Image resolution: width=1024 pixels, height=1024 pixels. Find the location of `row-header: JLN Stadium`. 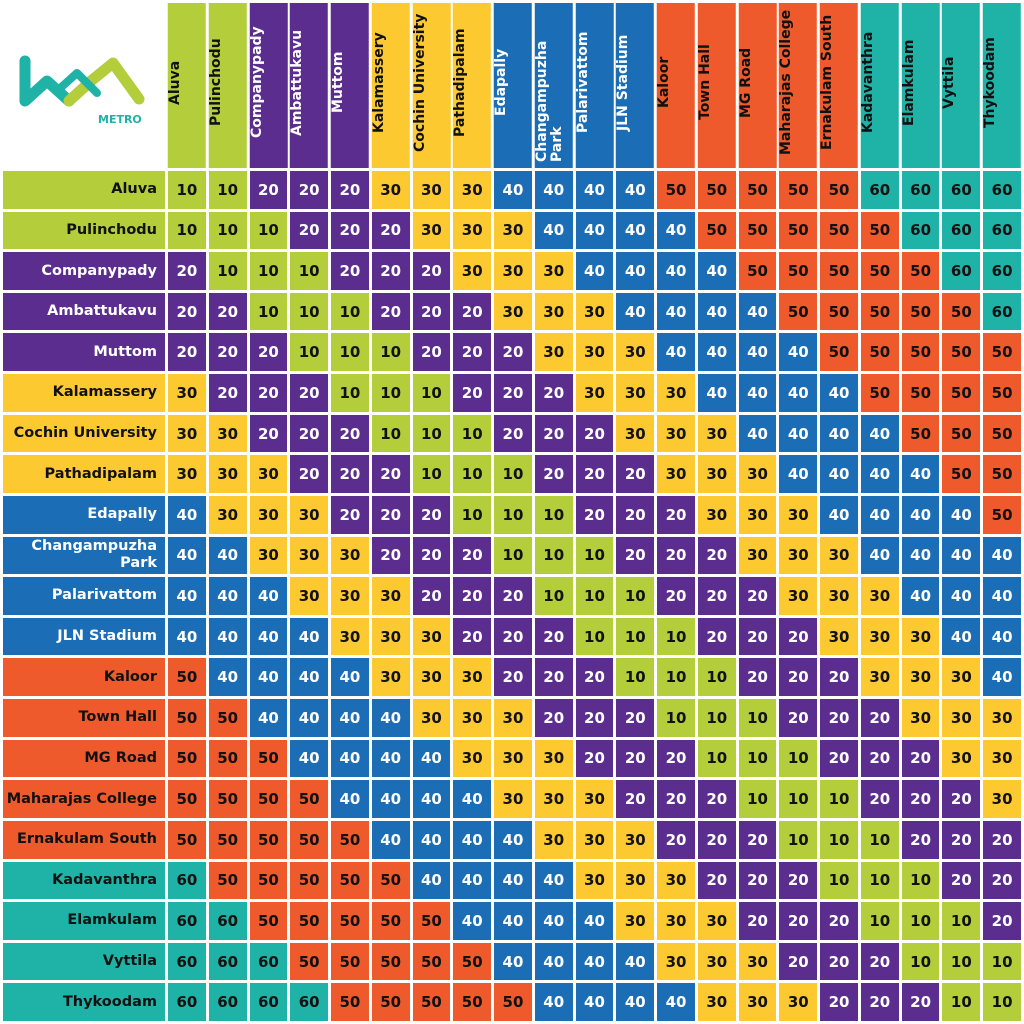

row-header: JLN Stadium is located at coordinates (84, 636).